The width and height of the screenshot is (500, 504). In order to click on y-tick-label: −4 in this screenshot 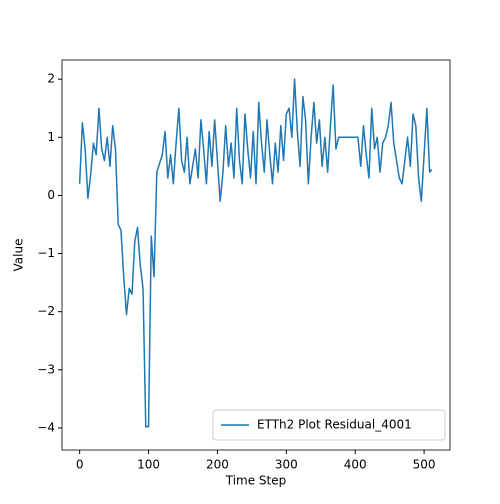, I will do `click(46, 427)`.